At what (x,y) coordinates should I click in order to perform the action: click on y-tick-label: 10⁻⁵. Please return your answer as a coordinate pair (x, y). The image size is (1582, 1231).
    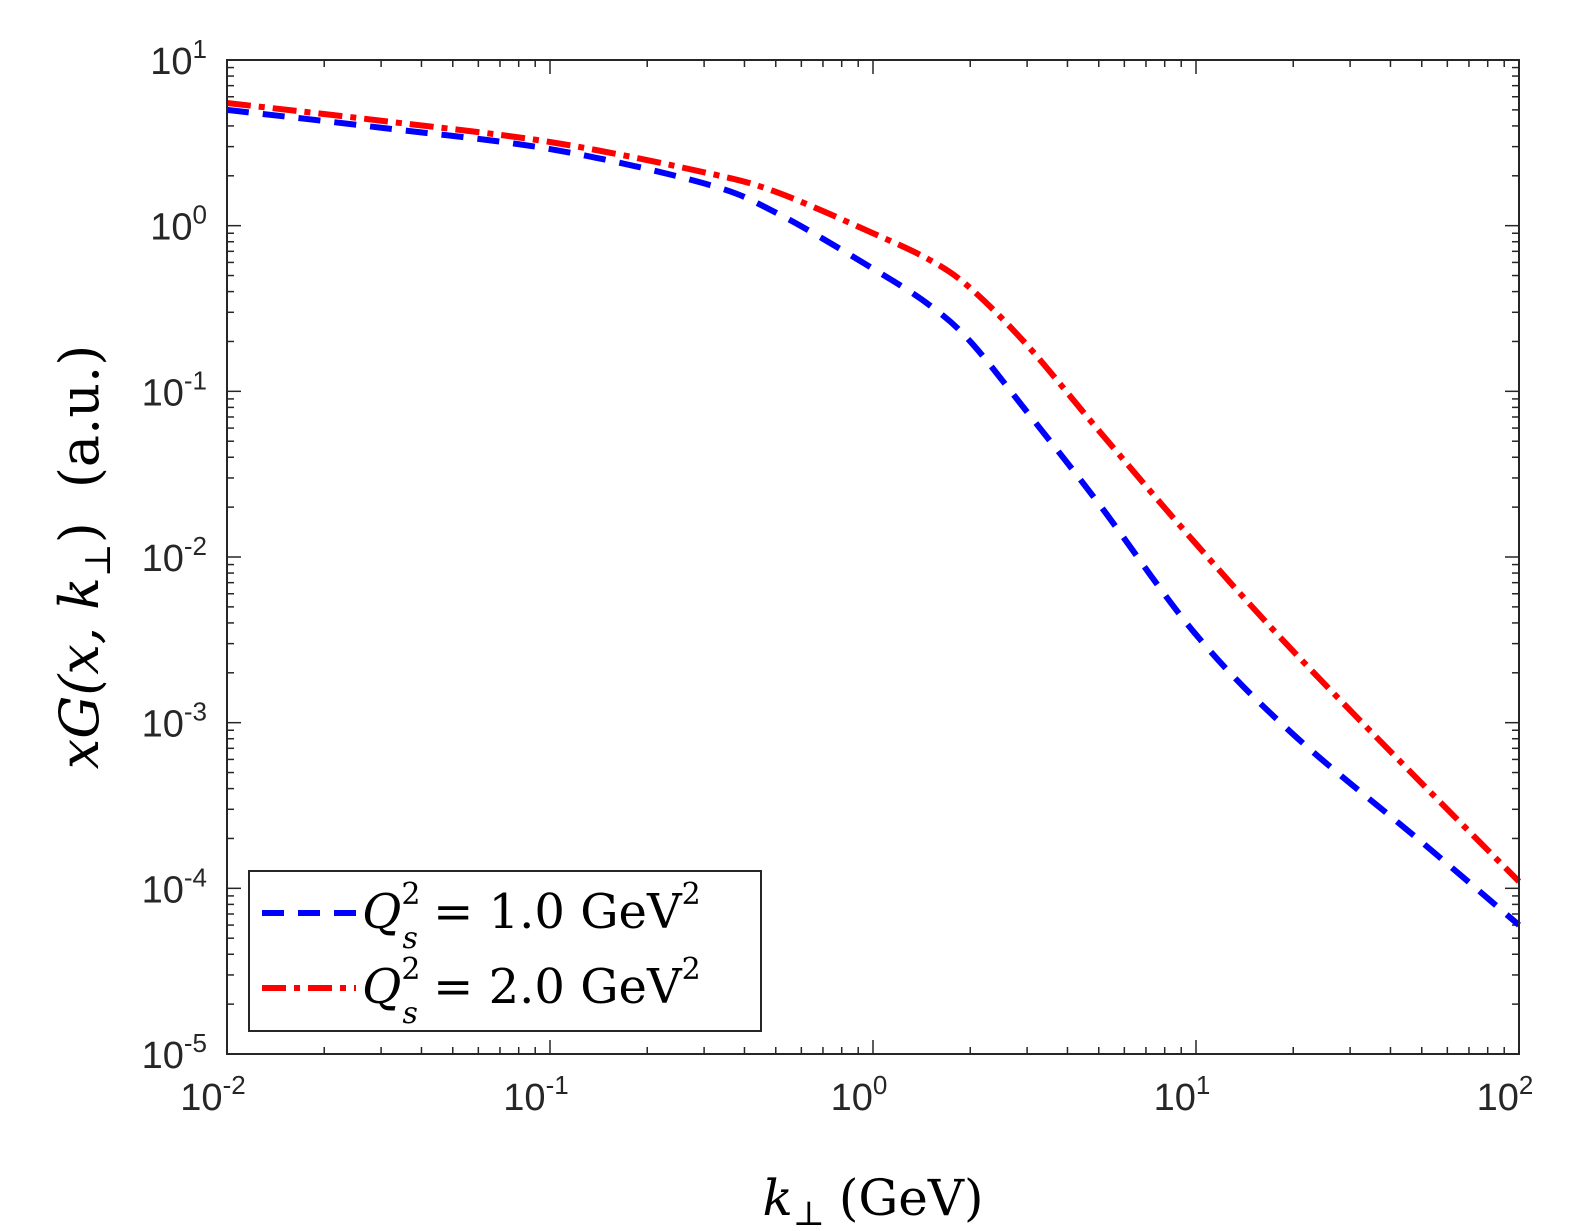
    Looking at the image, I should click on (174, 1052).